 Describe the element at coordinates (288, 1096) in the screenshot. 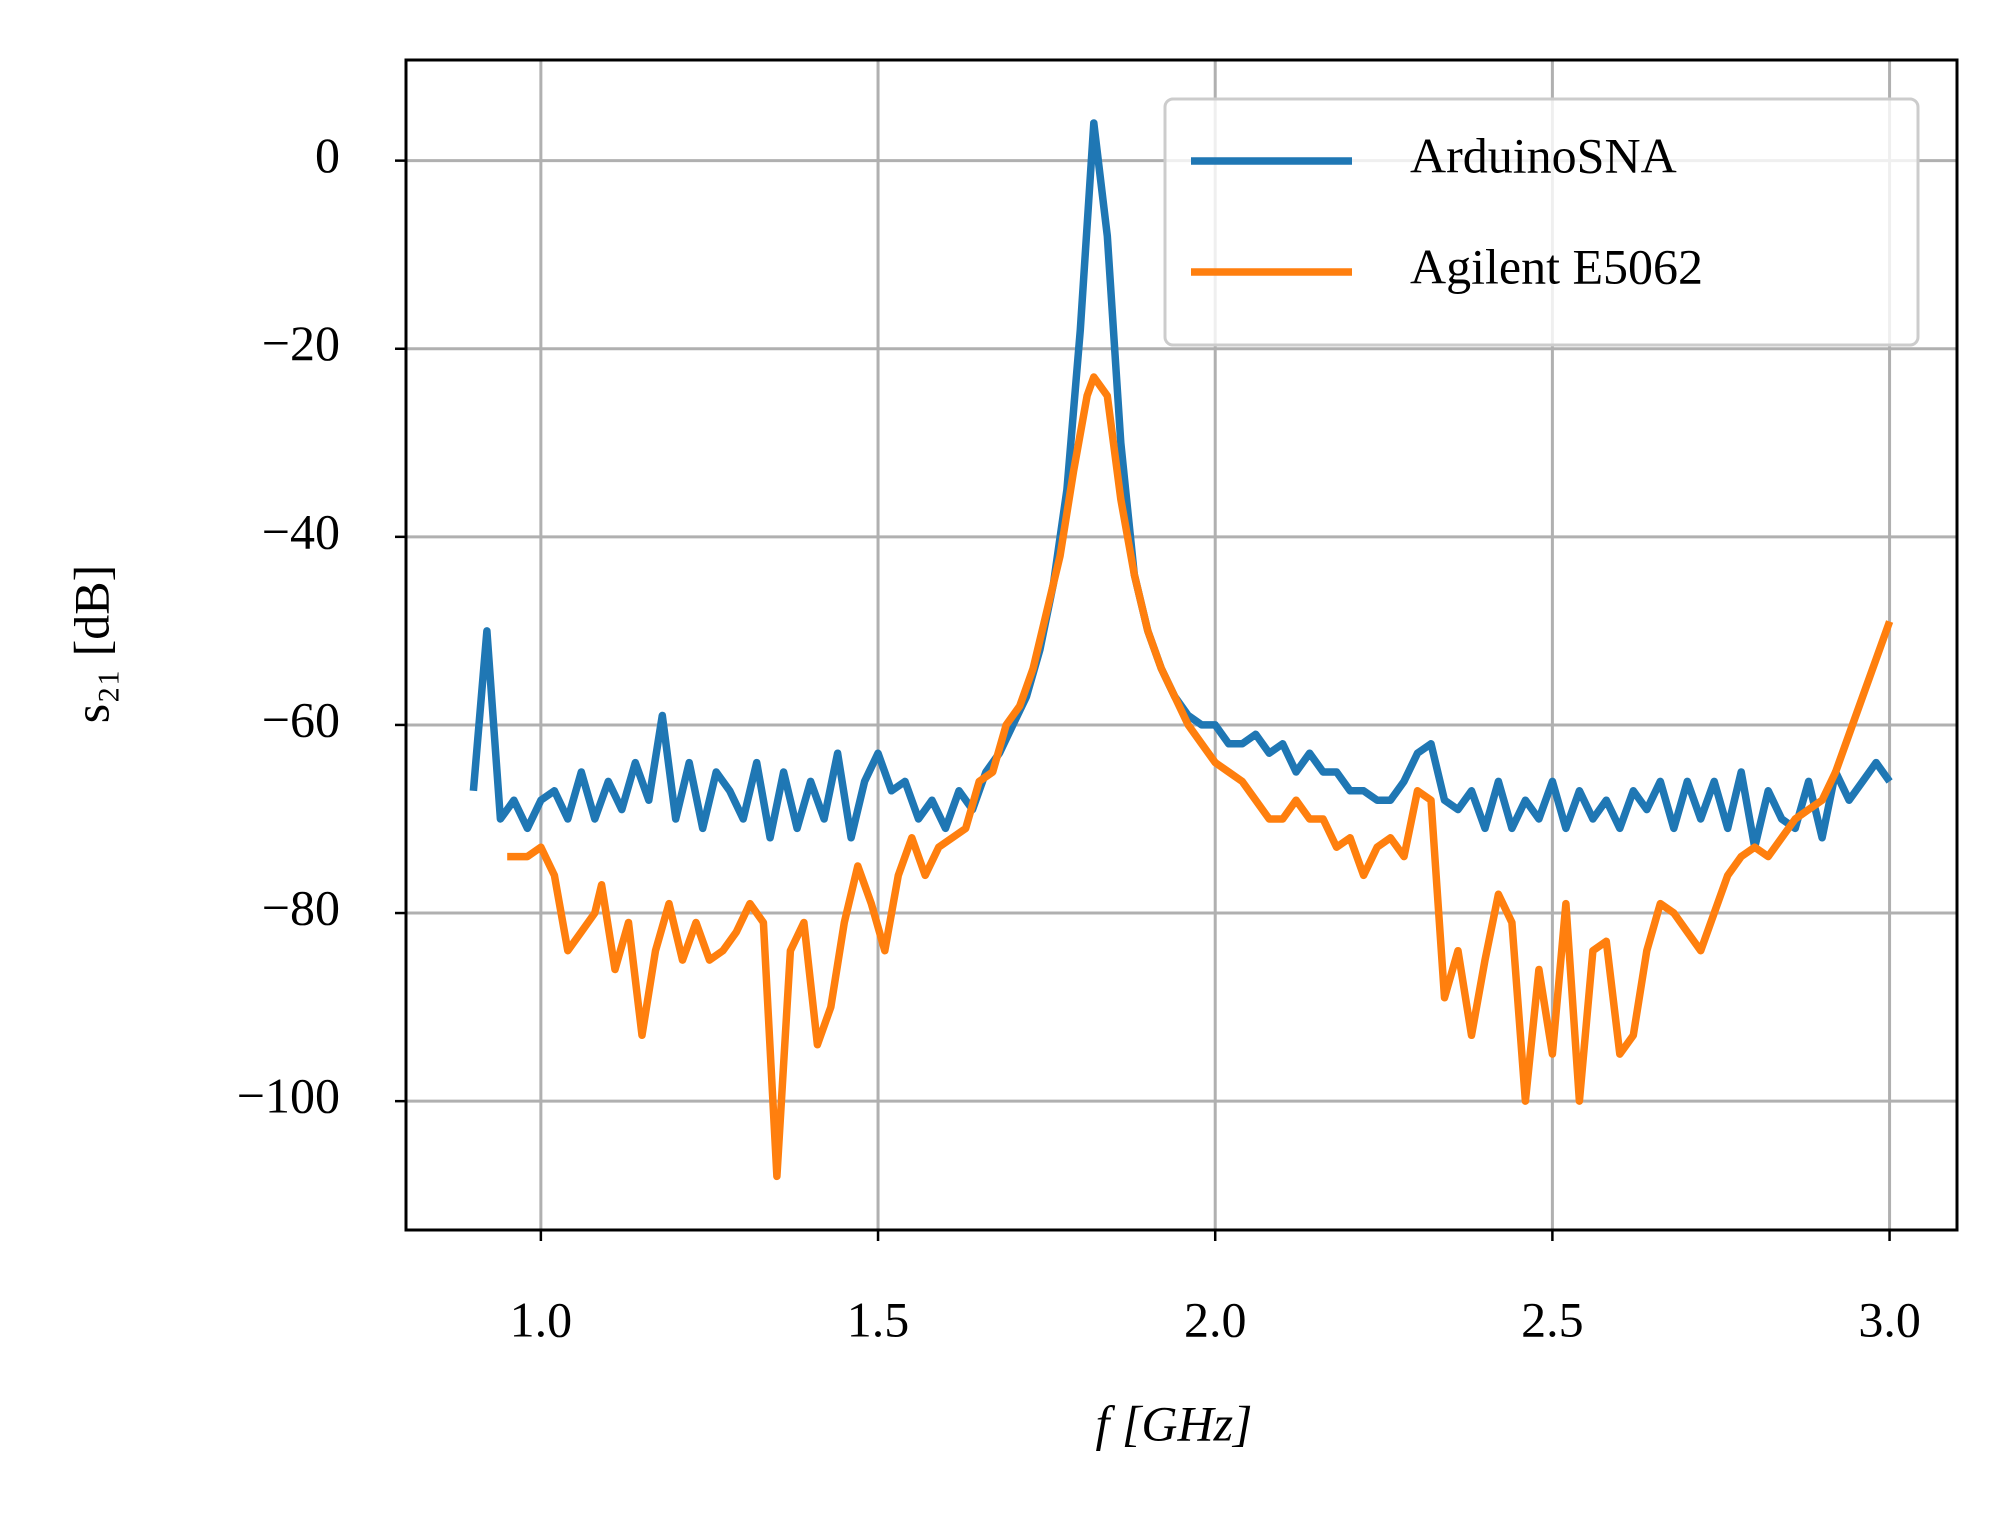

I see `y-tick-label: −100` at that location.